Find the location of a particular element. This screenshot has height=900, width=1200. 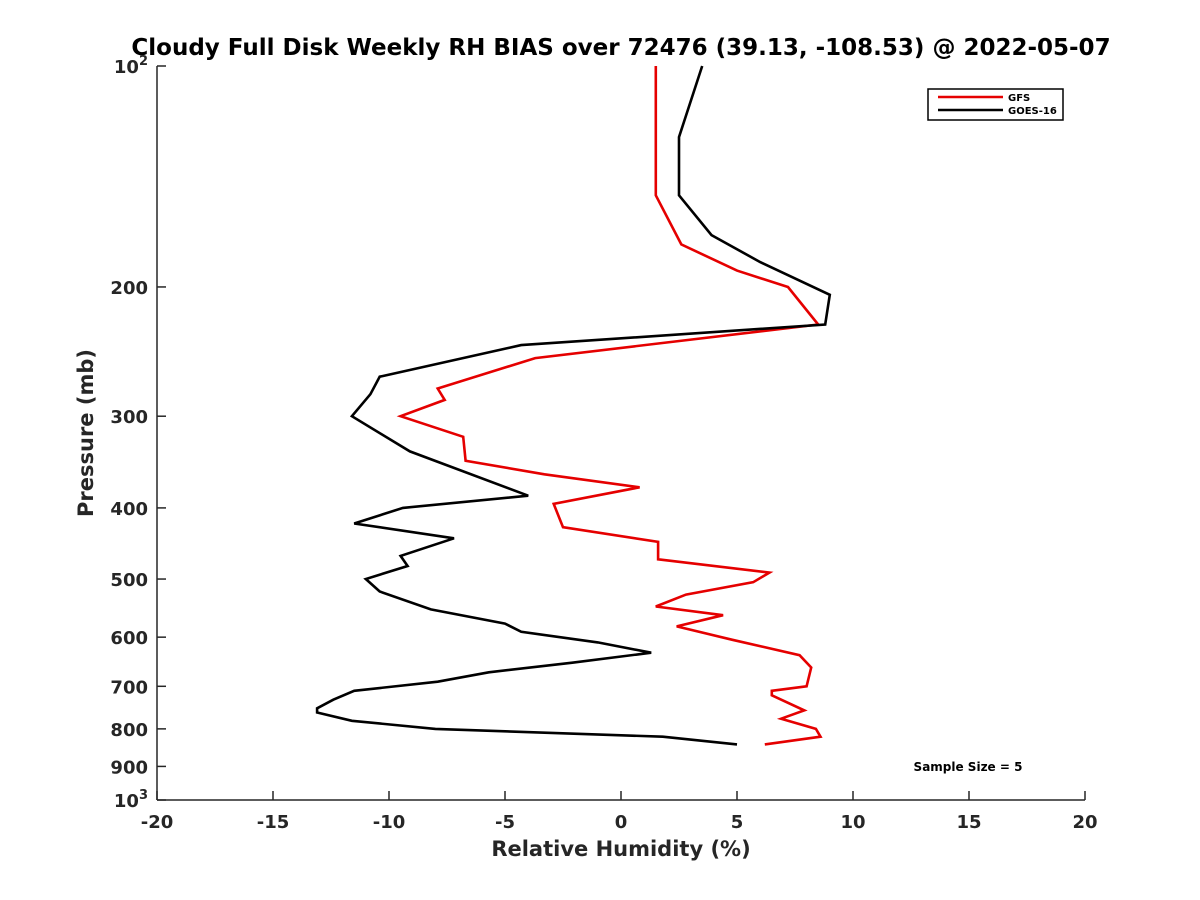

y-tick-label: 700 is located at coordinates (129, 687).